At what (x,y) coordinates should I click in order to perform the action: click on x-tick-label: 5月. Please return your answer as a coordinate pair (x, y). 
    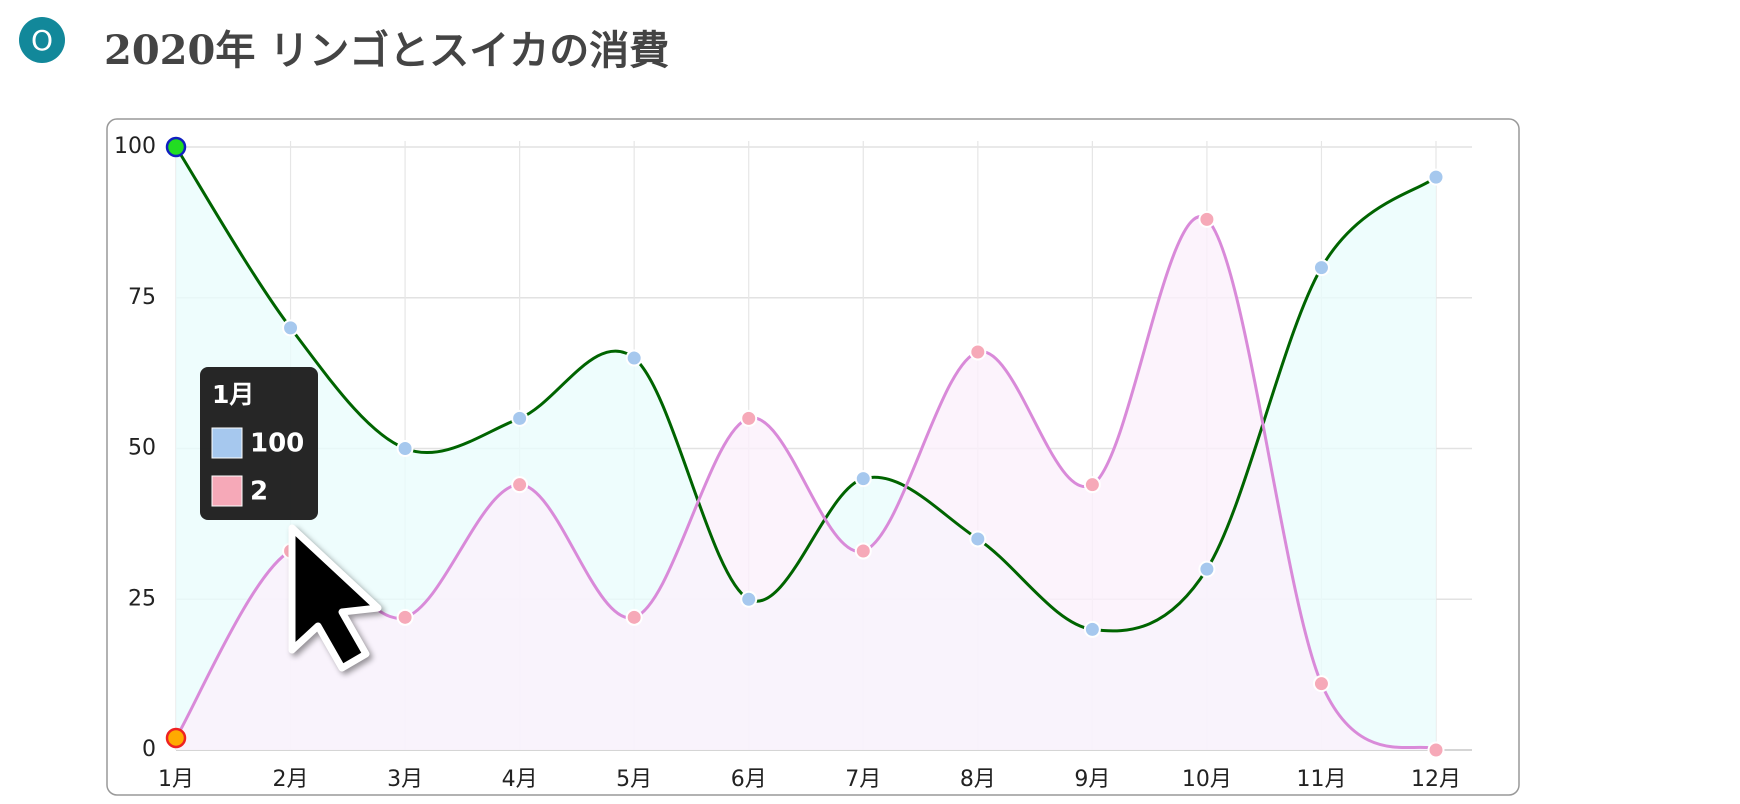
    Looking at the image, I should click on (634, 779).